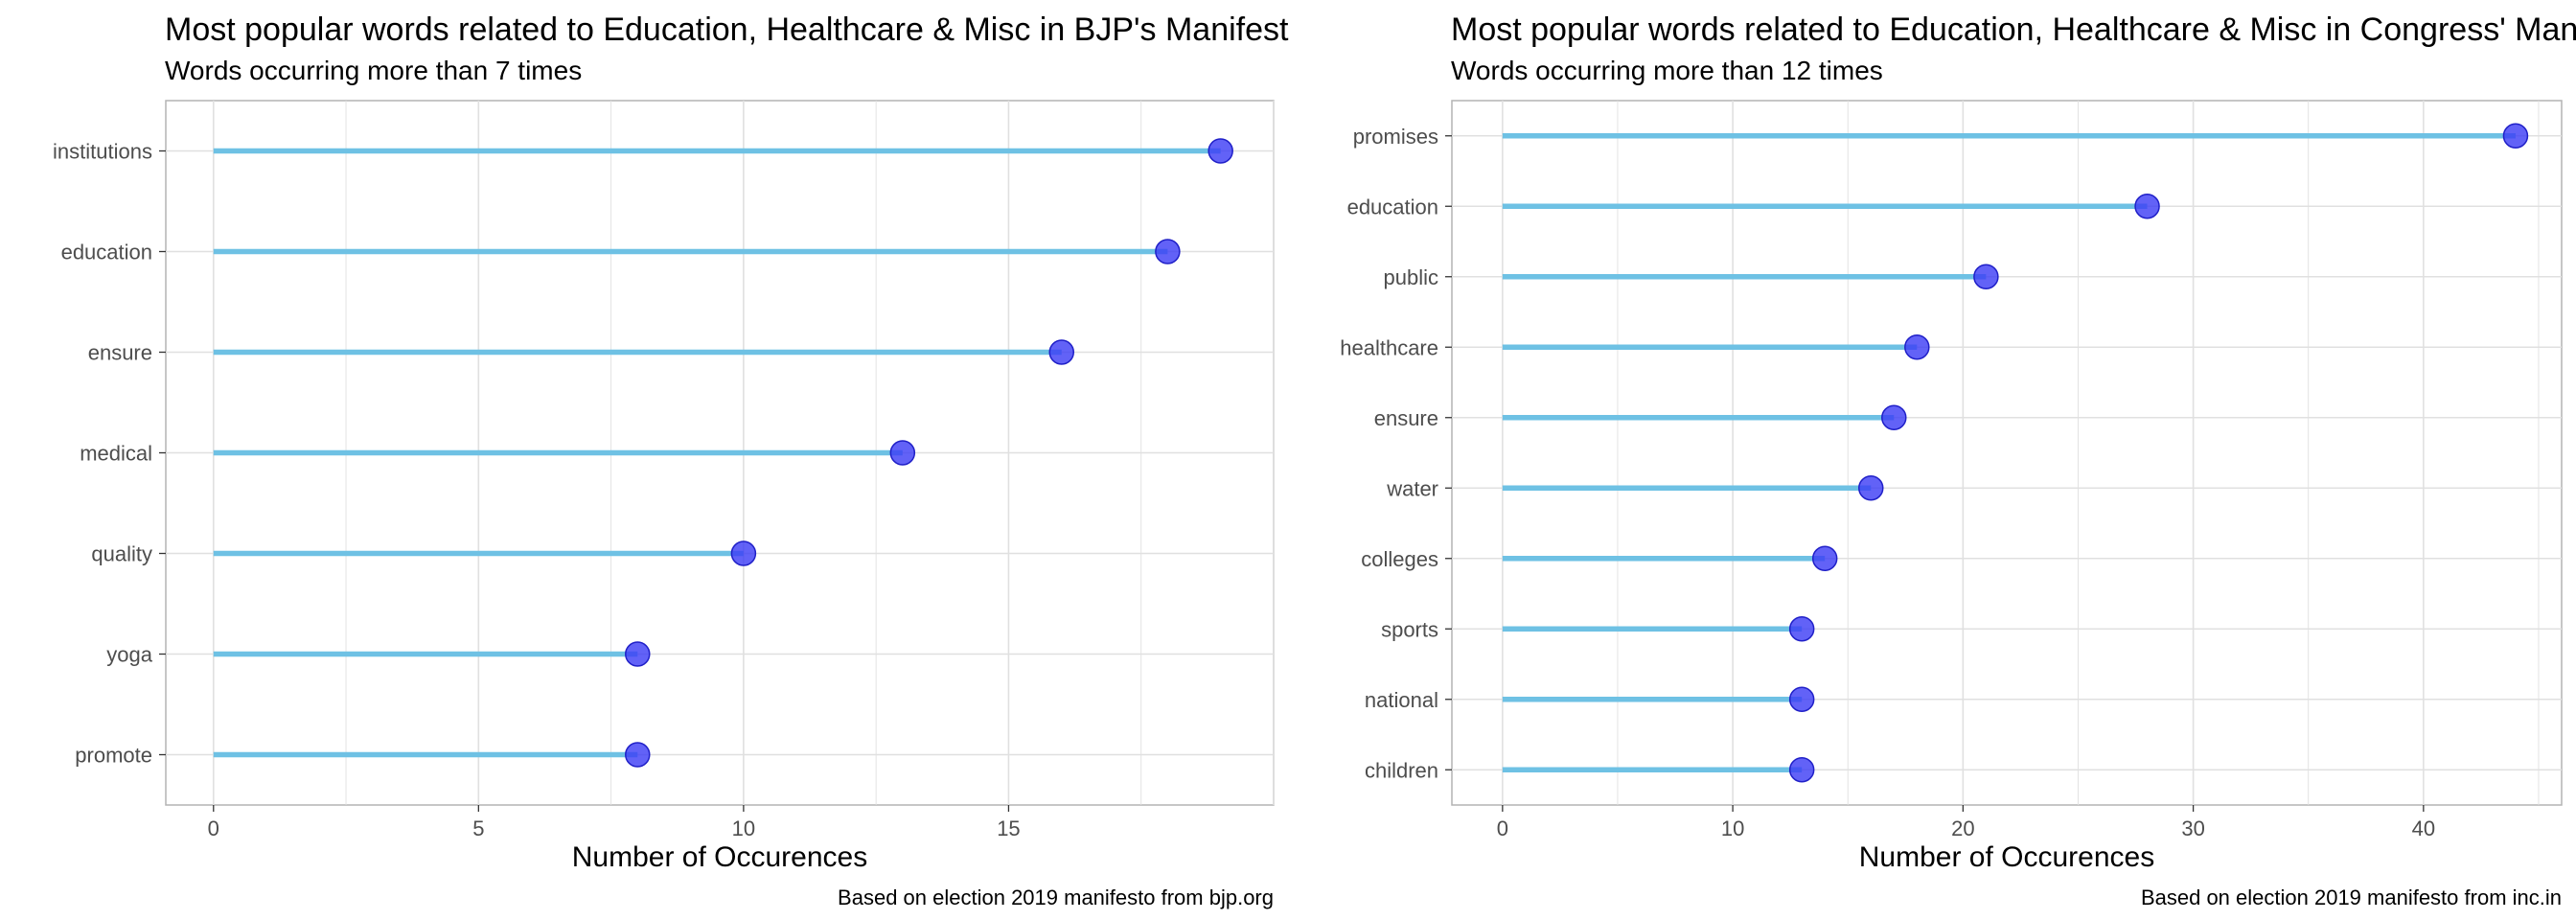 Image resolution: width=2576 pixels, height=920 pixels. I want to click on x-tick-labels: 0 10 20 30 40, so click(1966, 822).